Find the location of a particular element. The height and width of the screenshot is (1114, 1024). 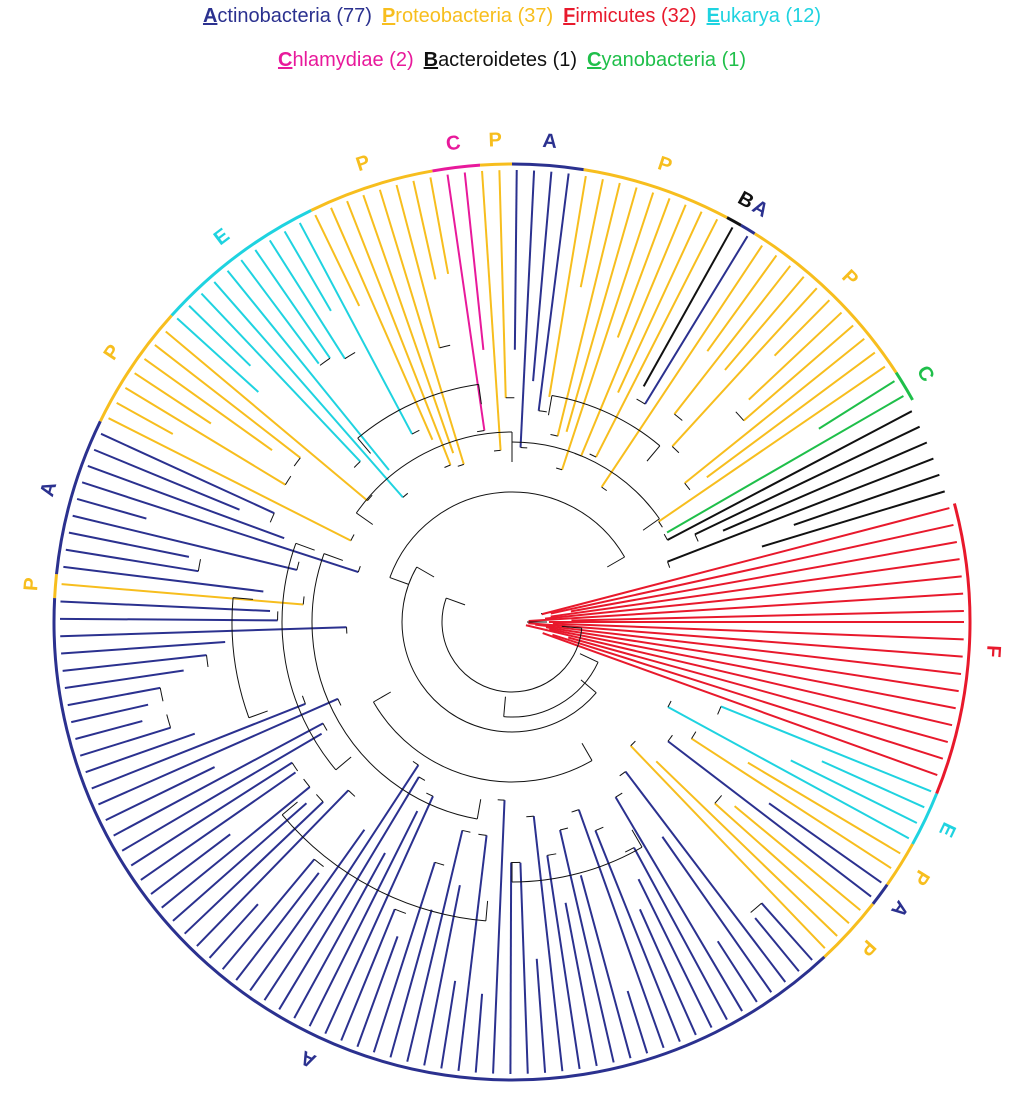

clade-label: F is located at coordinates (993, 652).